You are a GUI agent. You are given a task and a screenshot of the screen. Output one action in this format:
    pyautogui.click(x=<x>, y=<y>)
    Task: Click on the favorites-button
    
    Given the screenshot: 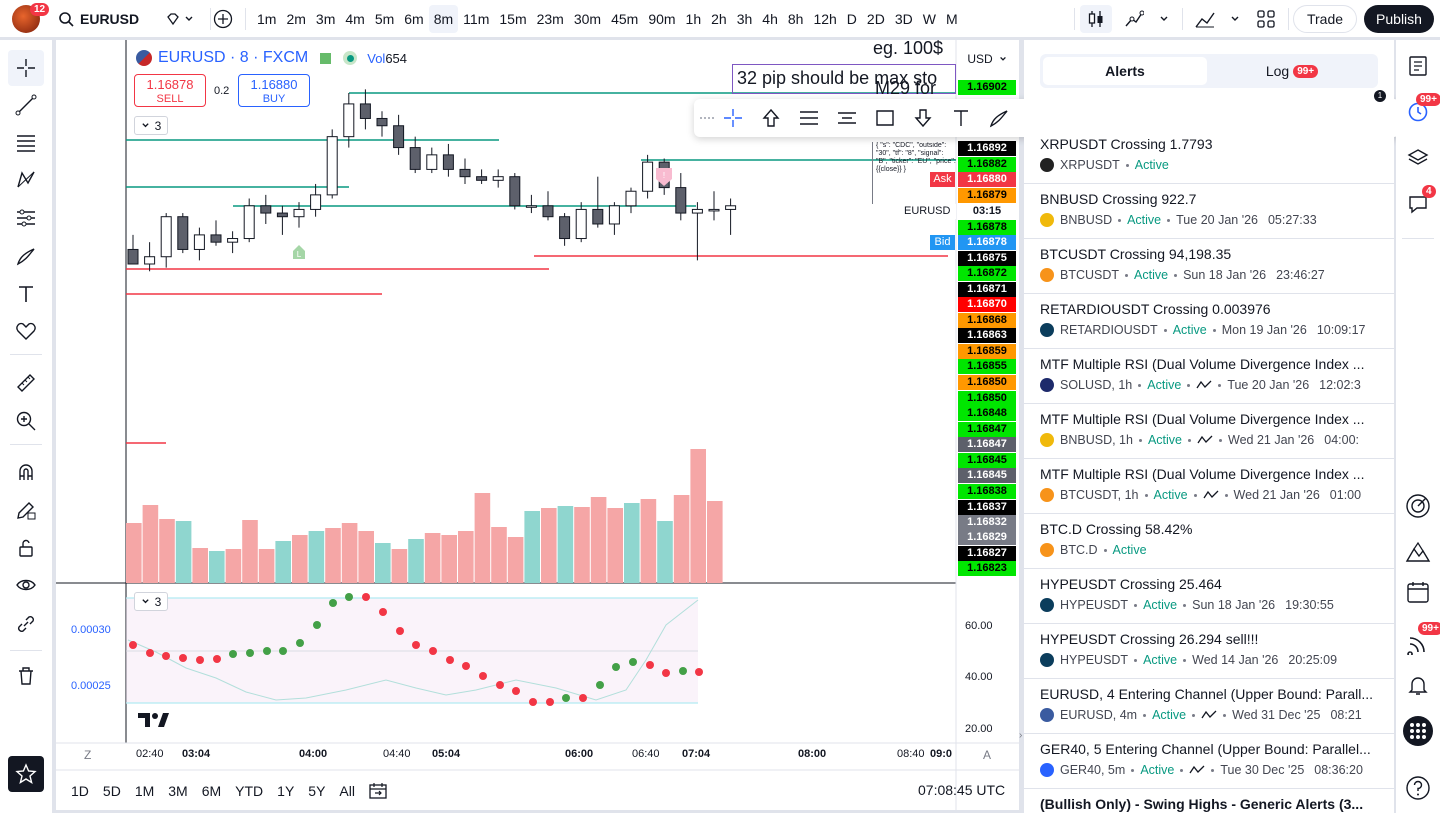 What is the action you would take?
    pyautogui.click(x=26, y=774)
    